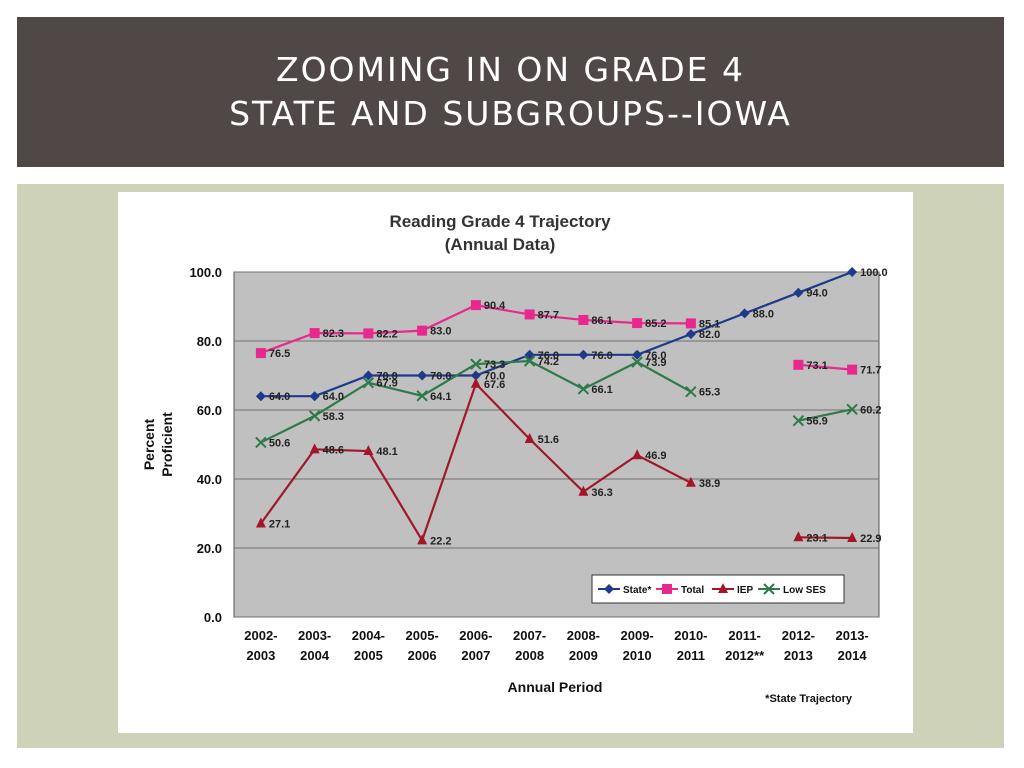 This screenshot has height=768, width=1024. Describe the element at coordinates (279, 525) in the screenshot. I see `data-label-iep: 27.1` at that location.